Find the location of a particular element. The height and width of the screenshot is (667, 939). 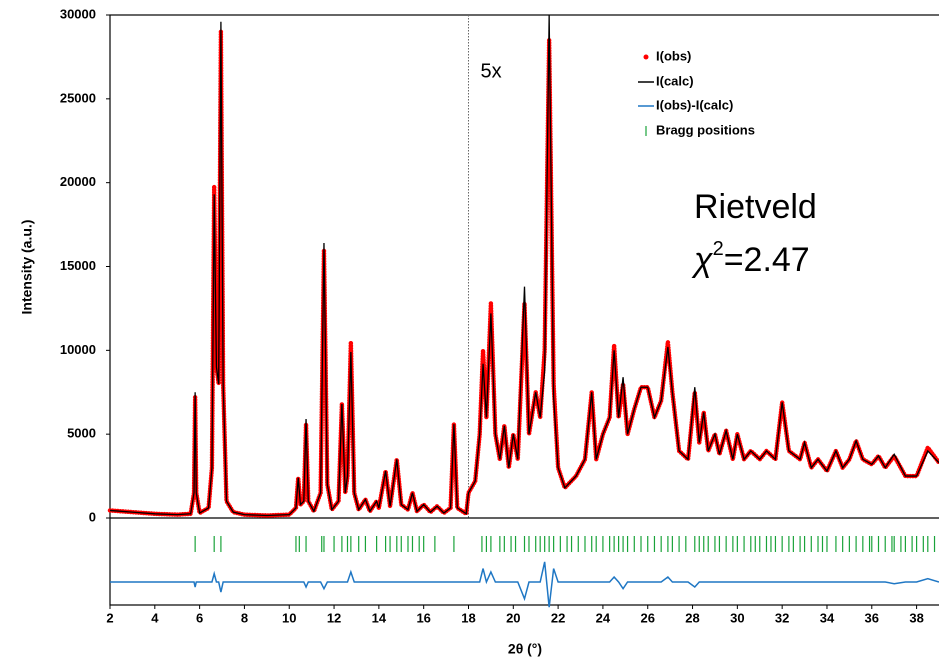

y-tick-label: 30000 is located at coordinates (78, 13).